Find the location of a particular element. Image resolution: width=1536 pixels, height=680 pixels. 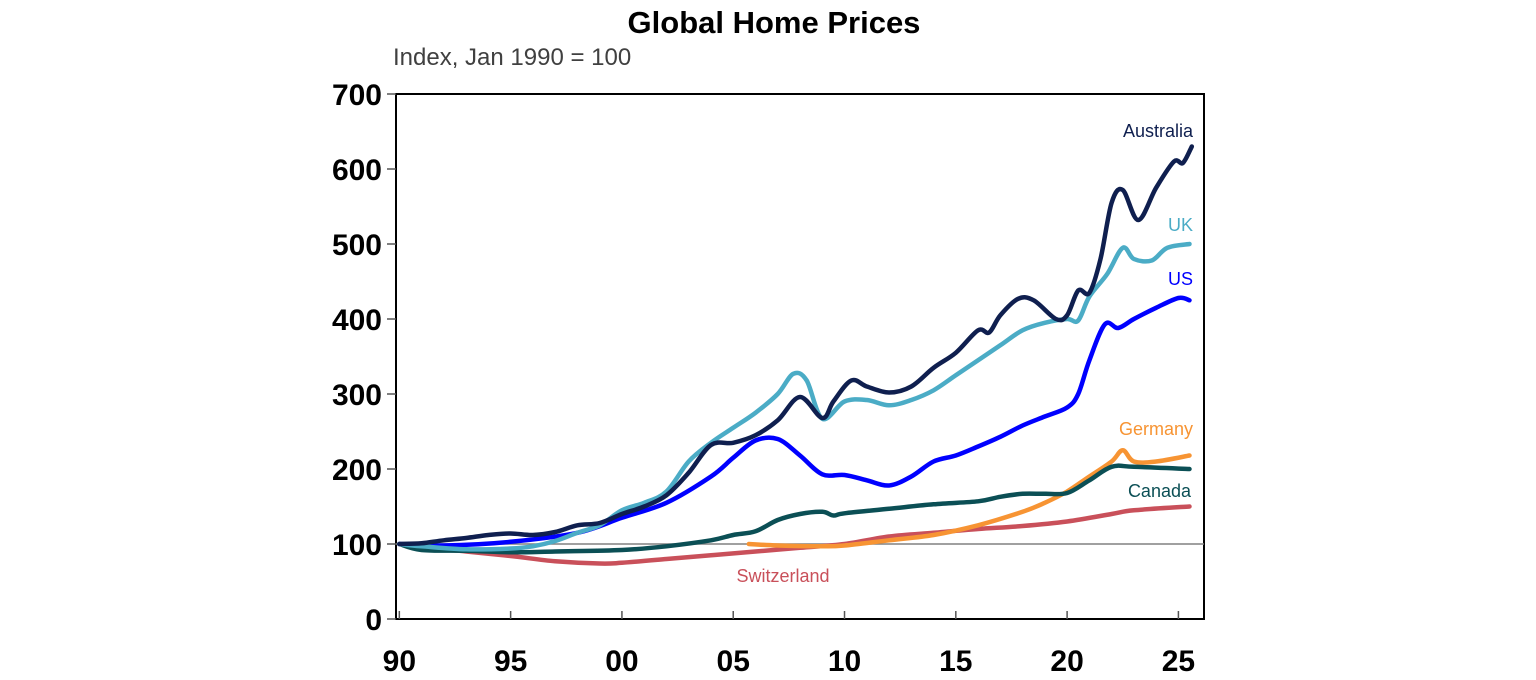

x-tick-label: 15 is located at coordinates (955, 661).